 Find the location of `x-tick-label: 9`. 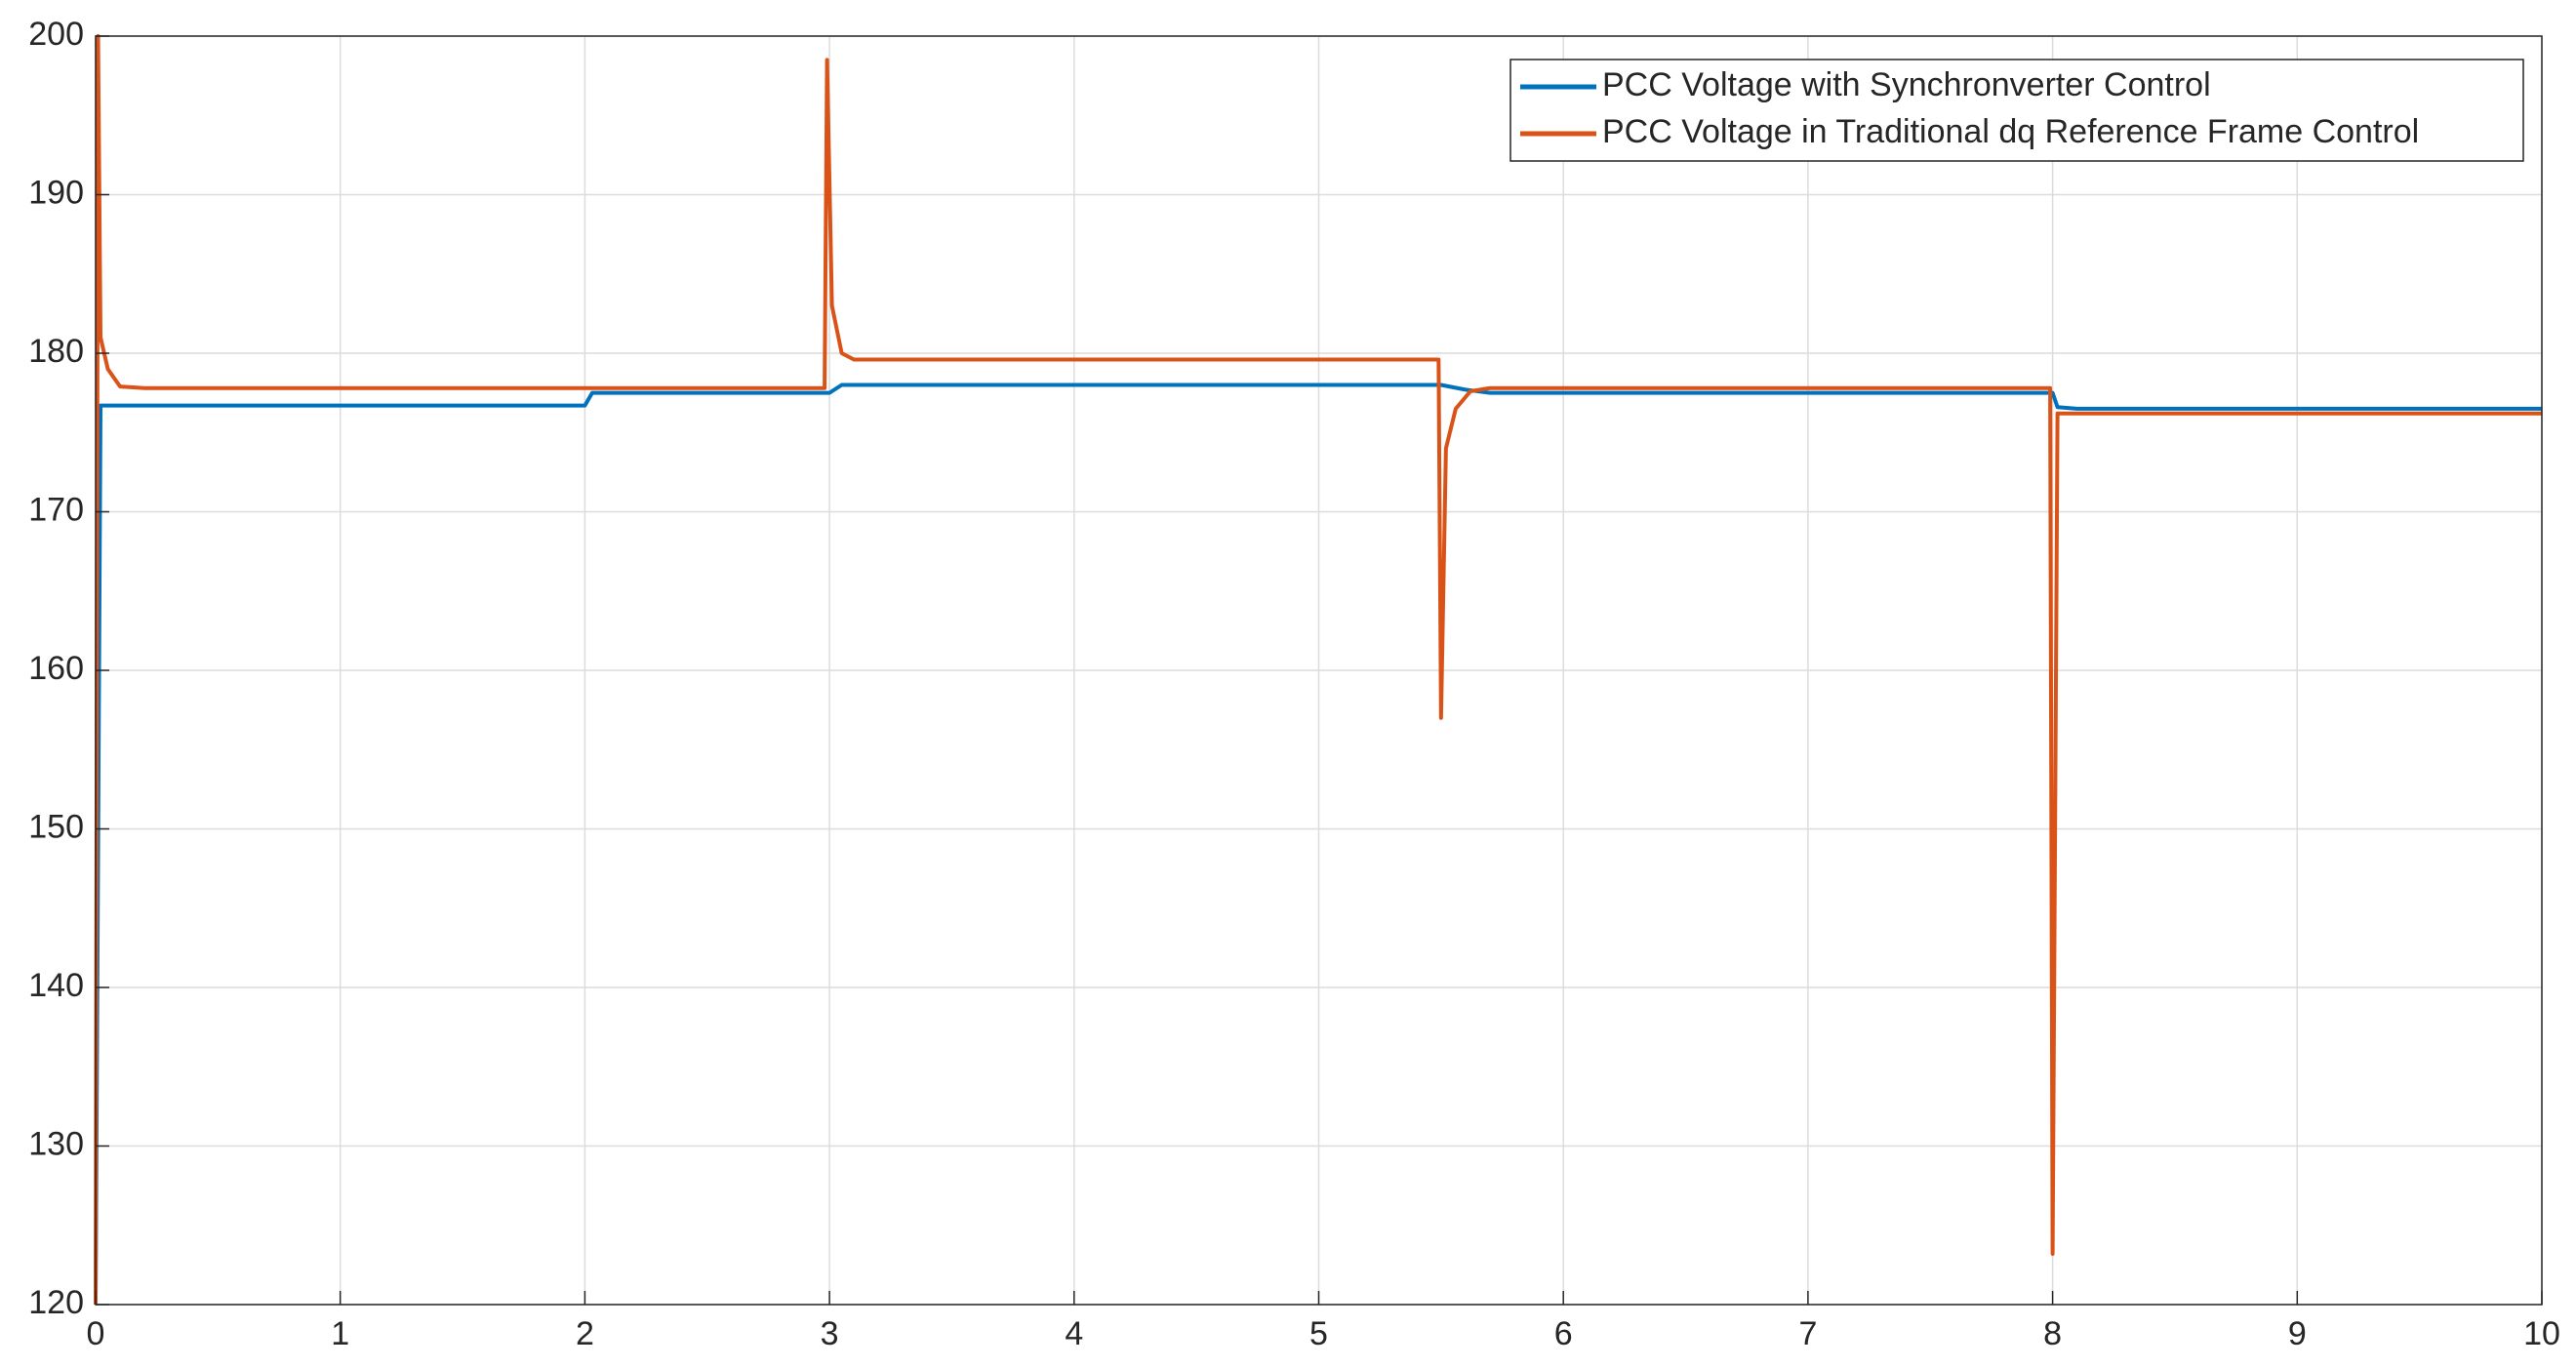

x-tick-label: 9 is located at coordinates (2297, 1333).